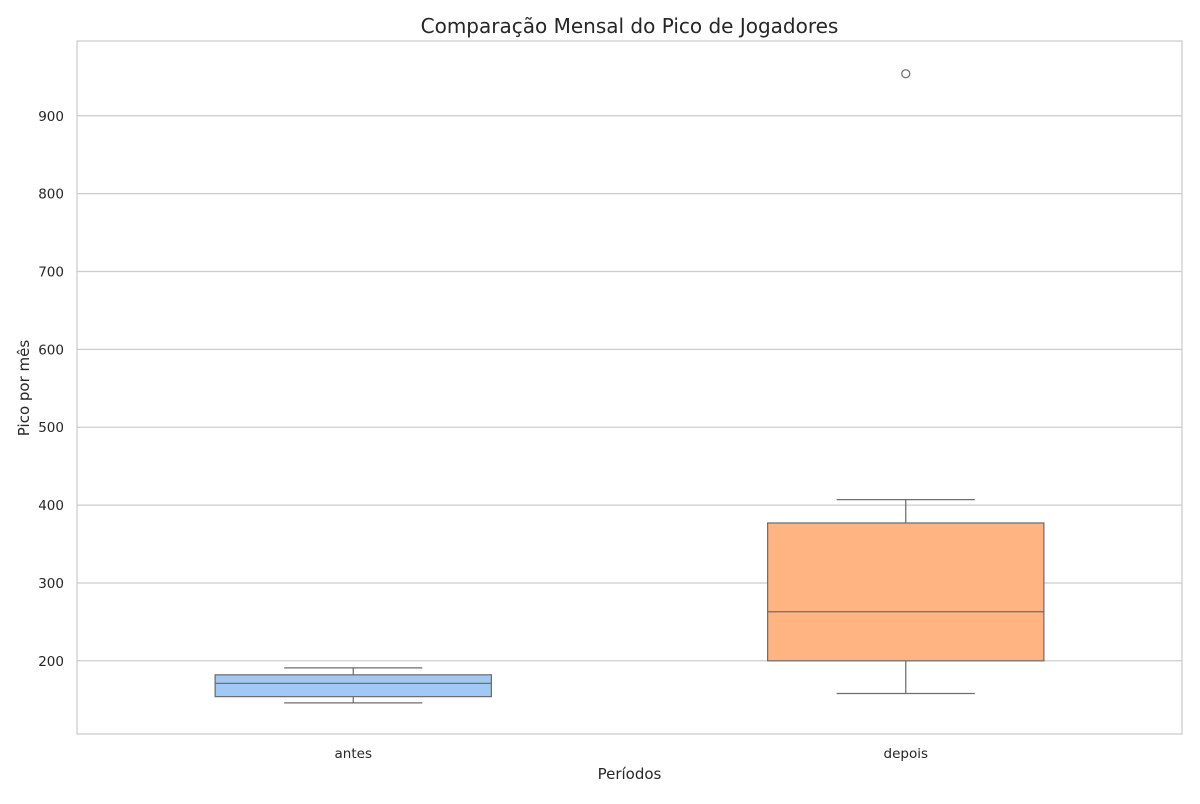 The width and height of the screenshot is (1200, 804). I want to click on y-tick-label: 500, so click(51, 428).